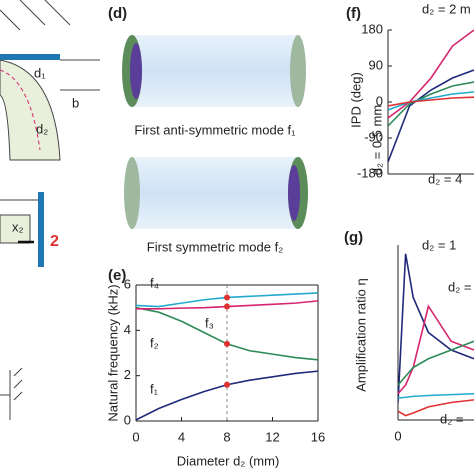 The width and height of the screenshot is (474, 474). Describe the element at coordinates (318, 436) in the screenshot. I see `x-tick-label: 16` at that location.